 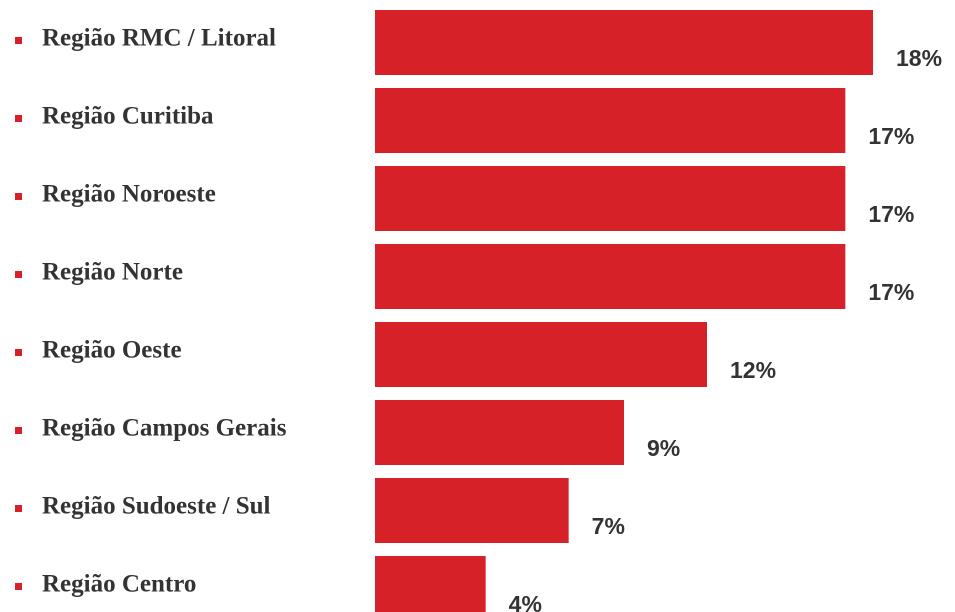 I want to click on category-label: Região RMC / Litoral, so click(x=159, y=38).